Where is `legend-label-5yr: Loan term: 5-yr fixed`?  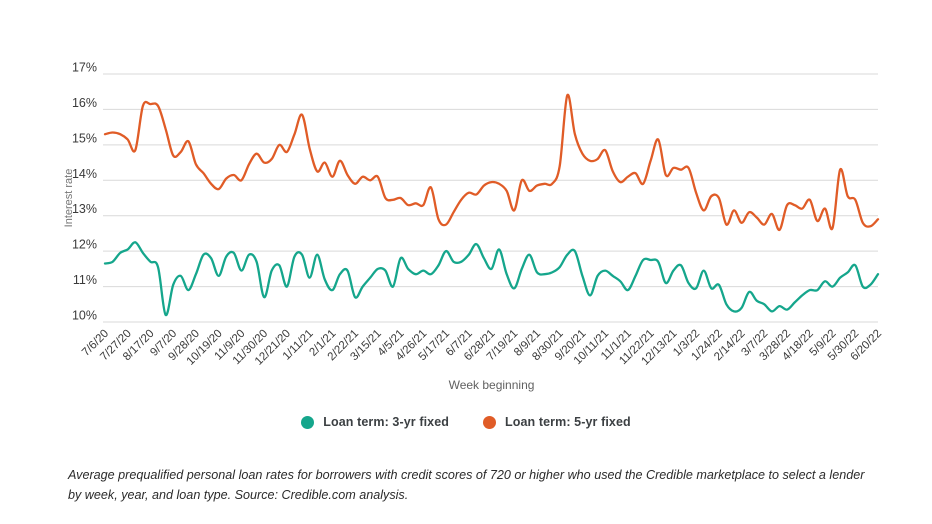 legend-label-5yr: Loan term: 5-yr fixed is located at coordinates (568, 422).